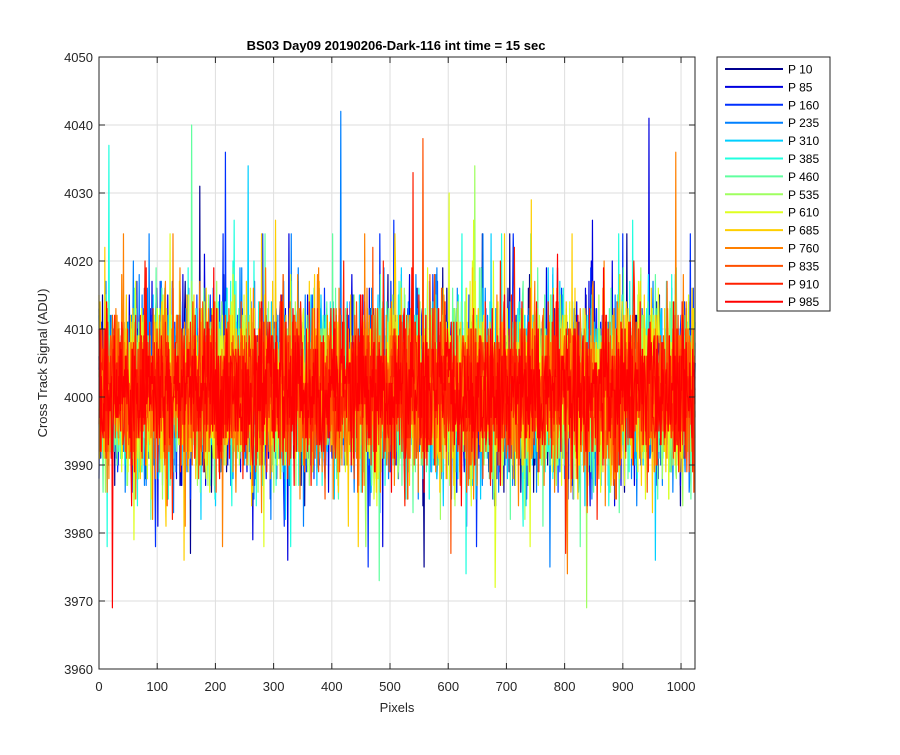  Describe the element at coordinates (98, 686) in the screenshot. I see `x-tick-label: 0` at that location.